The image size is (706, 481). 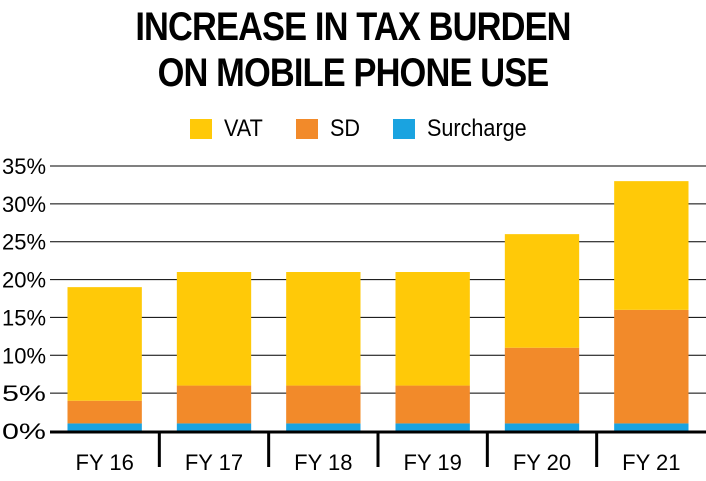 What do you see at coordinates (24, 393) in the screenshot?
I see `y-tick-label-1: 5%` at bounding box center [24, 393].